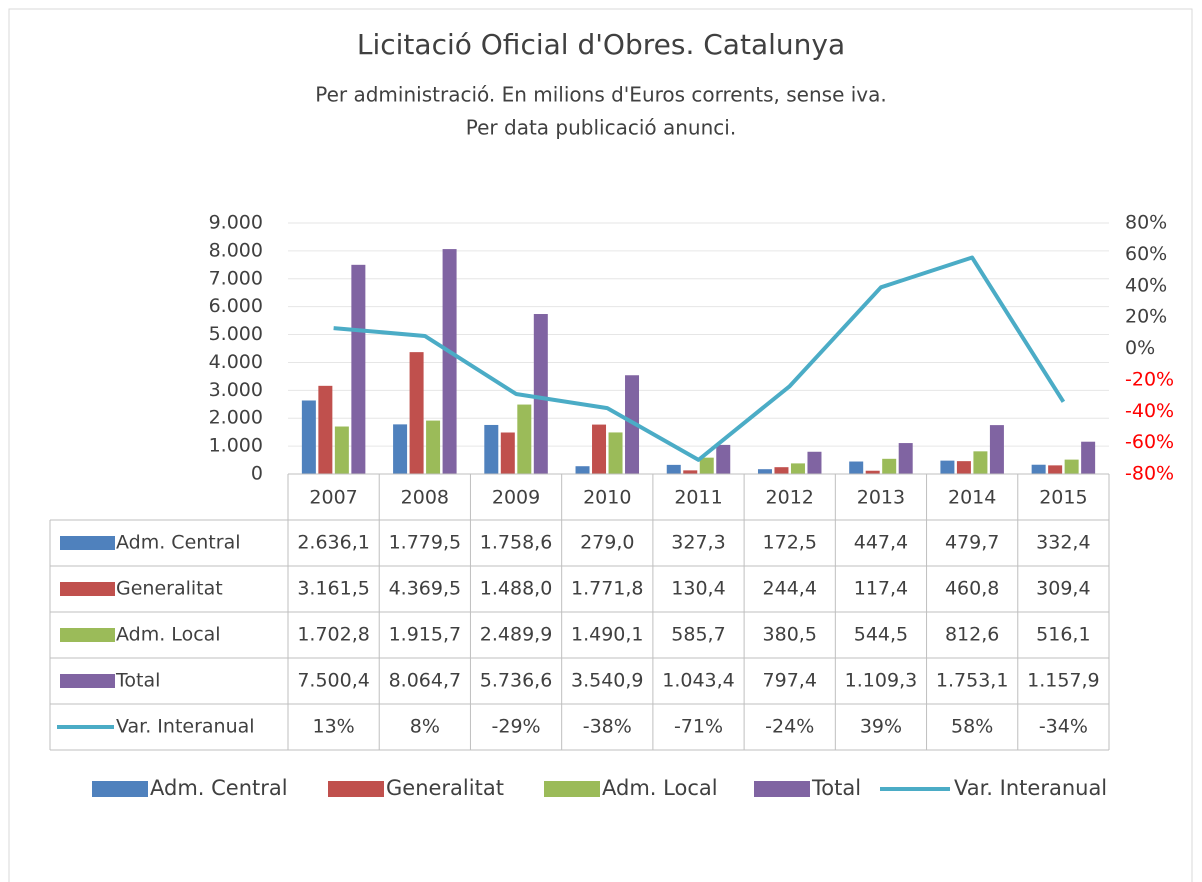 The height and width of the screenshot is (882, 1202). What do you see at coordinates (516, 543) in the screenshot?
I see `table-cell: 1.758,6` at bounding box center [516, 543].